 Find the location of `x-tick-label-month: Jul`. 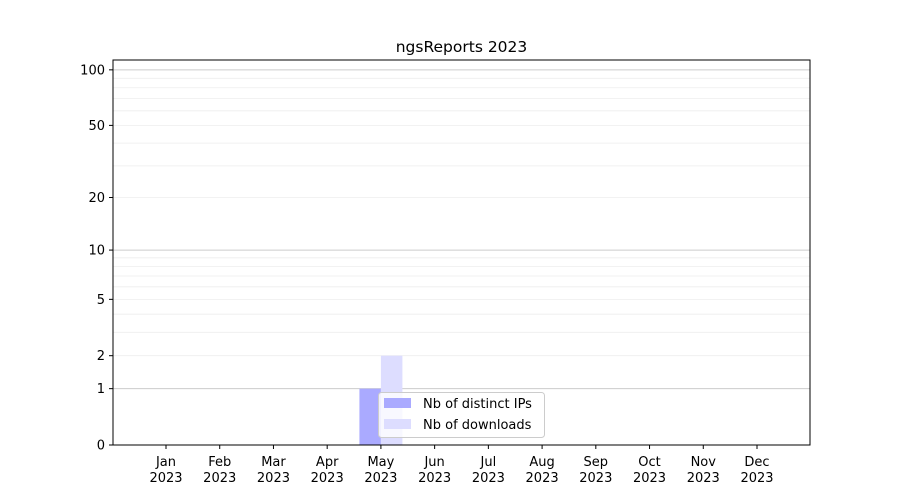

x-tick-label-month: Jul is located at coordinates (488, 462).